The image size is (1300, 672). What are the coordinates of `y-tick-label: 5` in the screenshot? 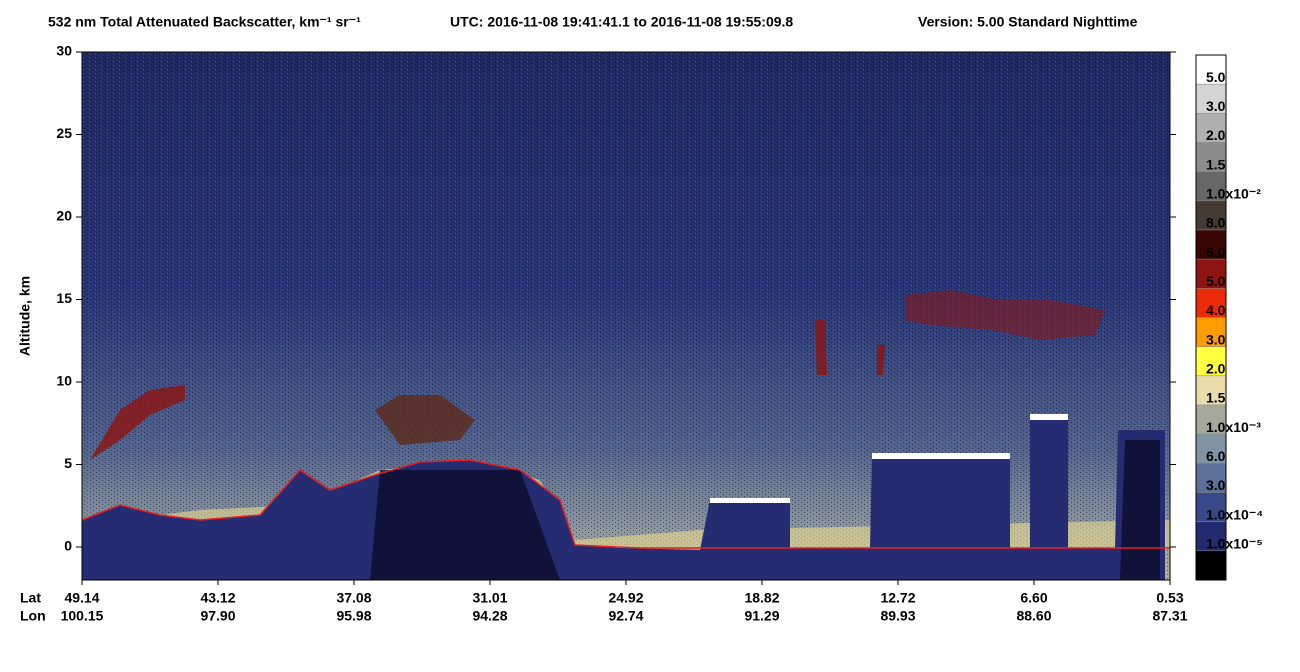 It's located at (68, 463).